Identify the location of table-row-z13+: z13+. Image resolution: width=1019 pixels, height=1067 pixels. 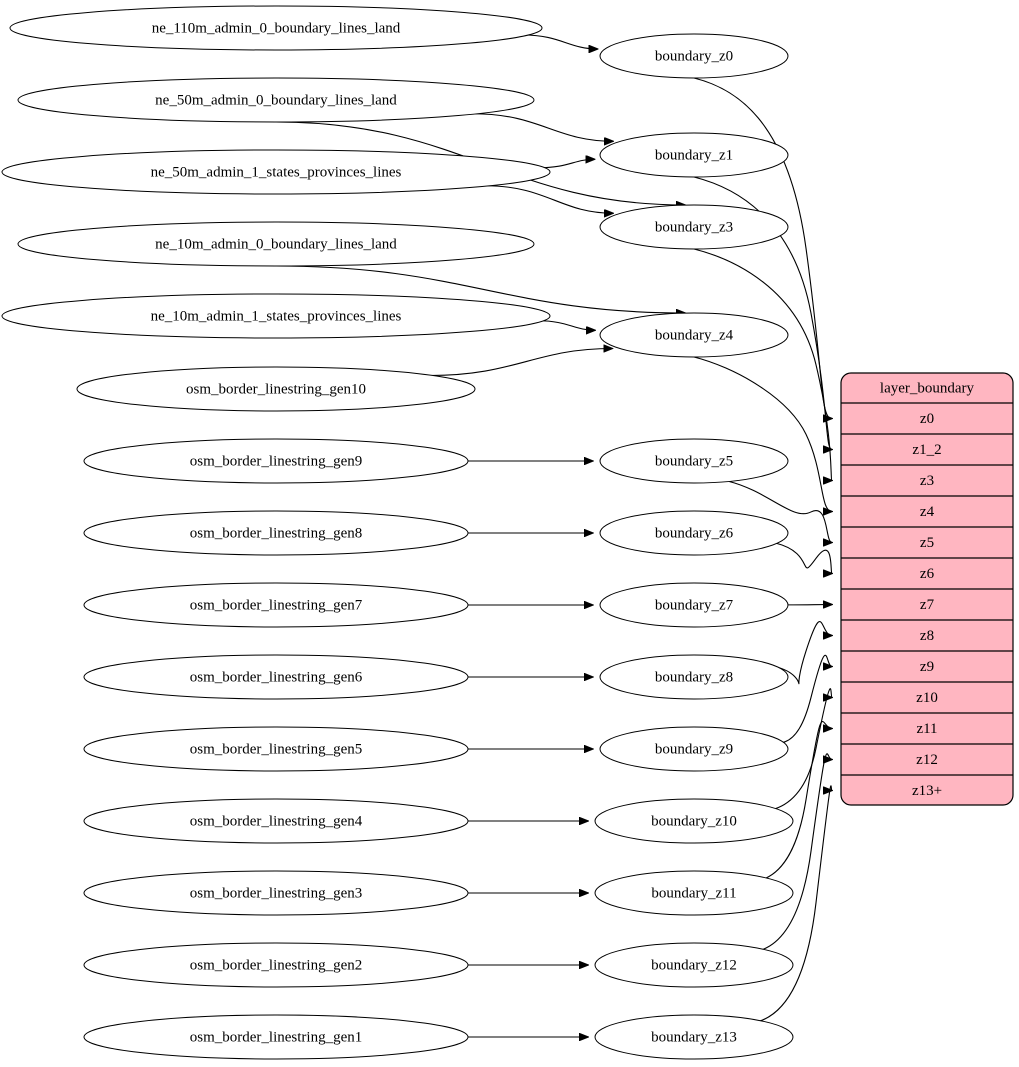
(927, 791).